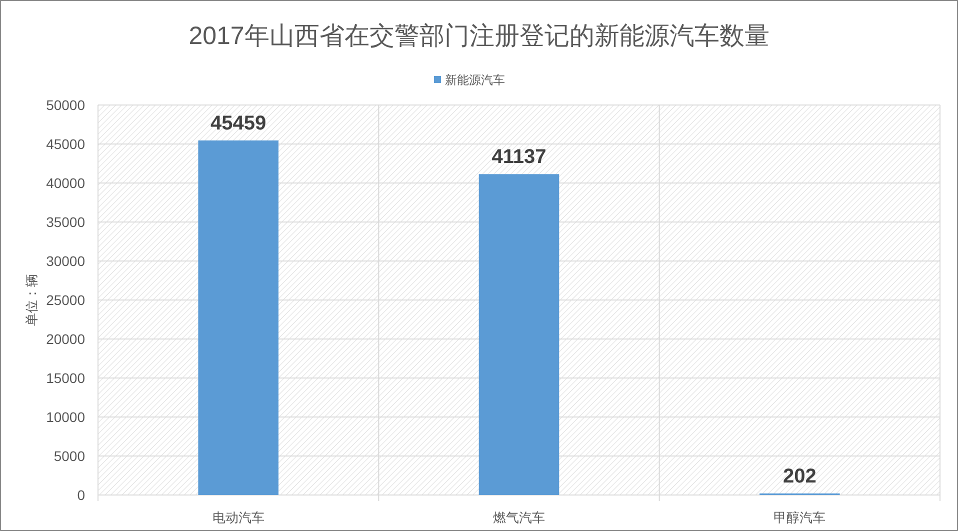 This screenshot has height=531, width=958. I want to click on y-tick-label: 50000, so click(66, 105).